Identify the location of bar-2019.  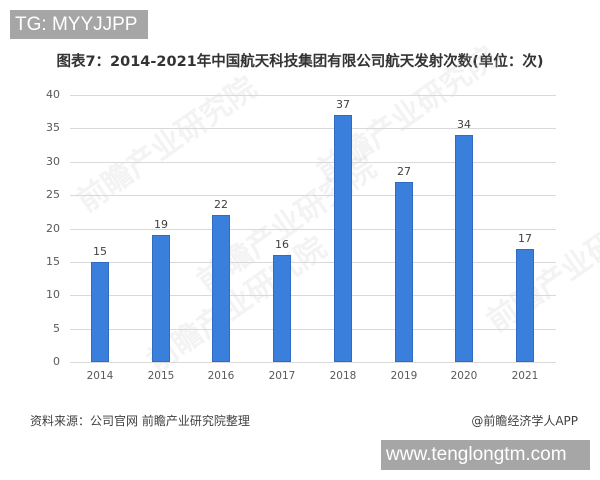
(404, 272).